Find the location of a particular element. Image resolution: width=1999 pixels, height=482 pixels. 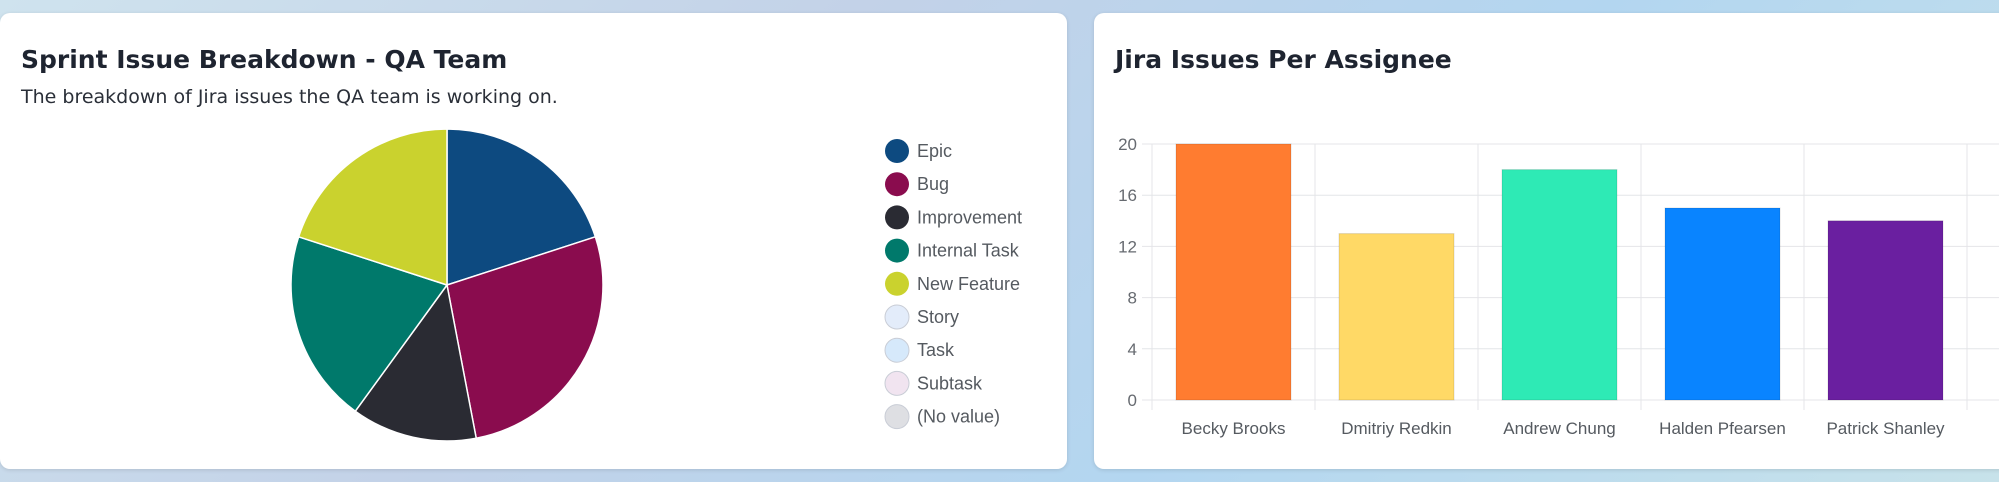

y-axis-ticks: 0 4 8 12 16 20 is located at coordinates (1127, 272).